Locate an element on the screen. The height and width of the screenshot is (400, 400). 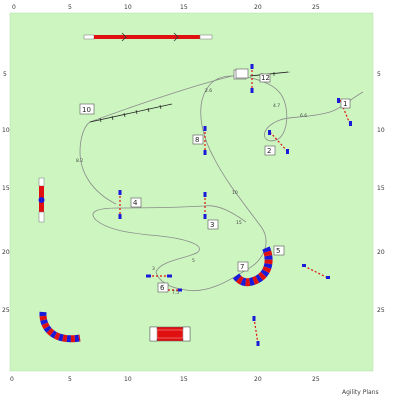
svg-text: 5 is located at coordinates (278, 251).